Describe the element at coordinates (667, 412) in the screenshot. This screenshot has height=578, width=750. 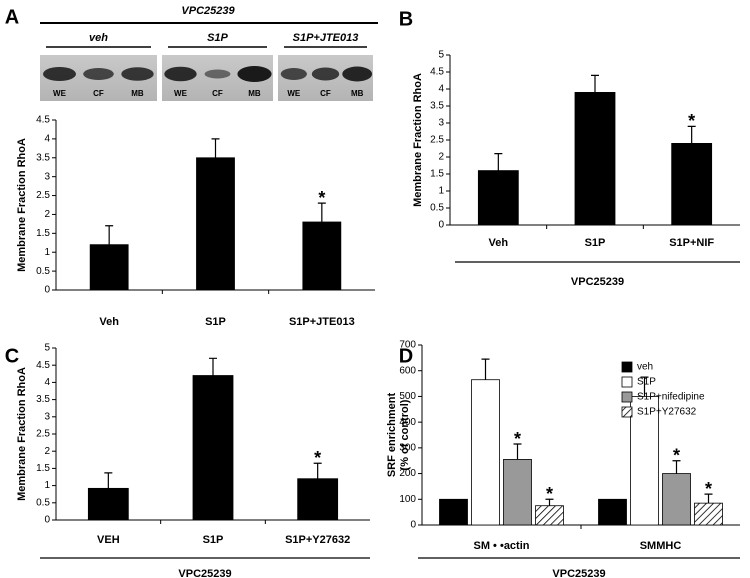
I see `legend-label: S1P+Y27632` at that location.